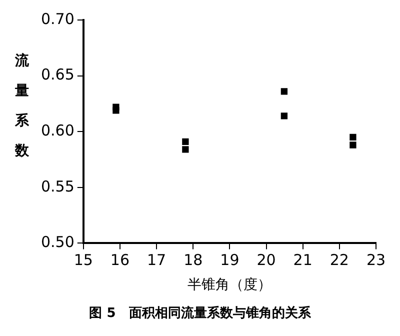  Describe the element at coordinates (193, 260) in the screenshot. I see `x-tick-label: 18` at that location.